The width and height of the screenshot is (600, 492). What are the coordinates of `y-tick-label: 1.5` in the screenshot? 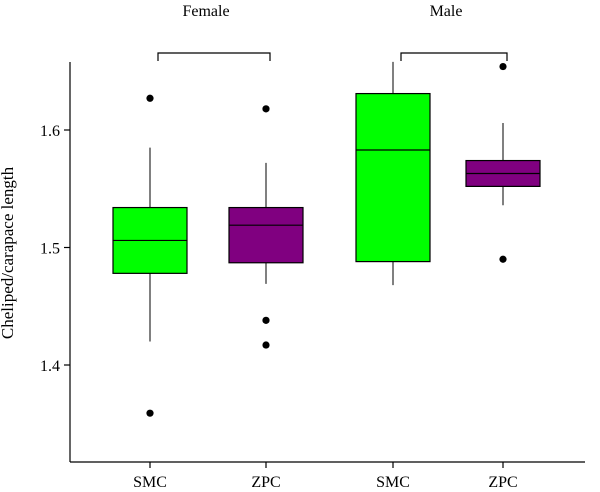 It's located at (50, 249).